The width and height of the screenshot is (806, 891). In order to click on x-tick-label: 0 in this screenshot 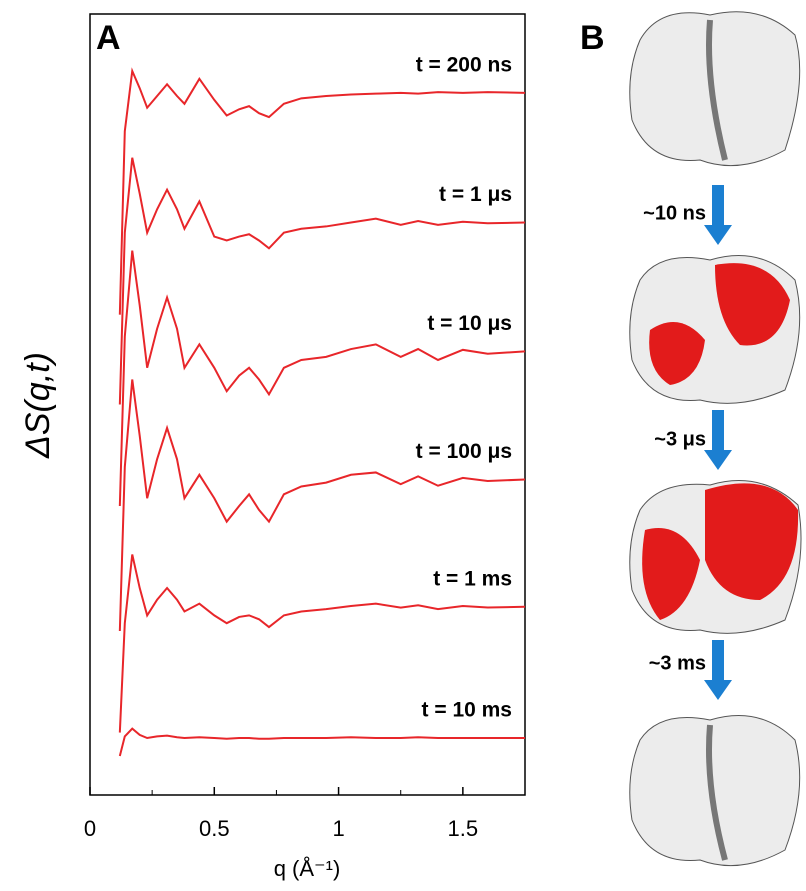, I will do `click(90, 828)`.